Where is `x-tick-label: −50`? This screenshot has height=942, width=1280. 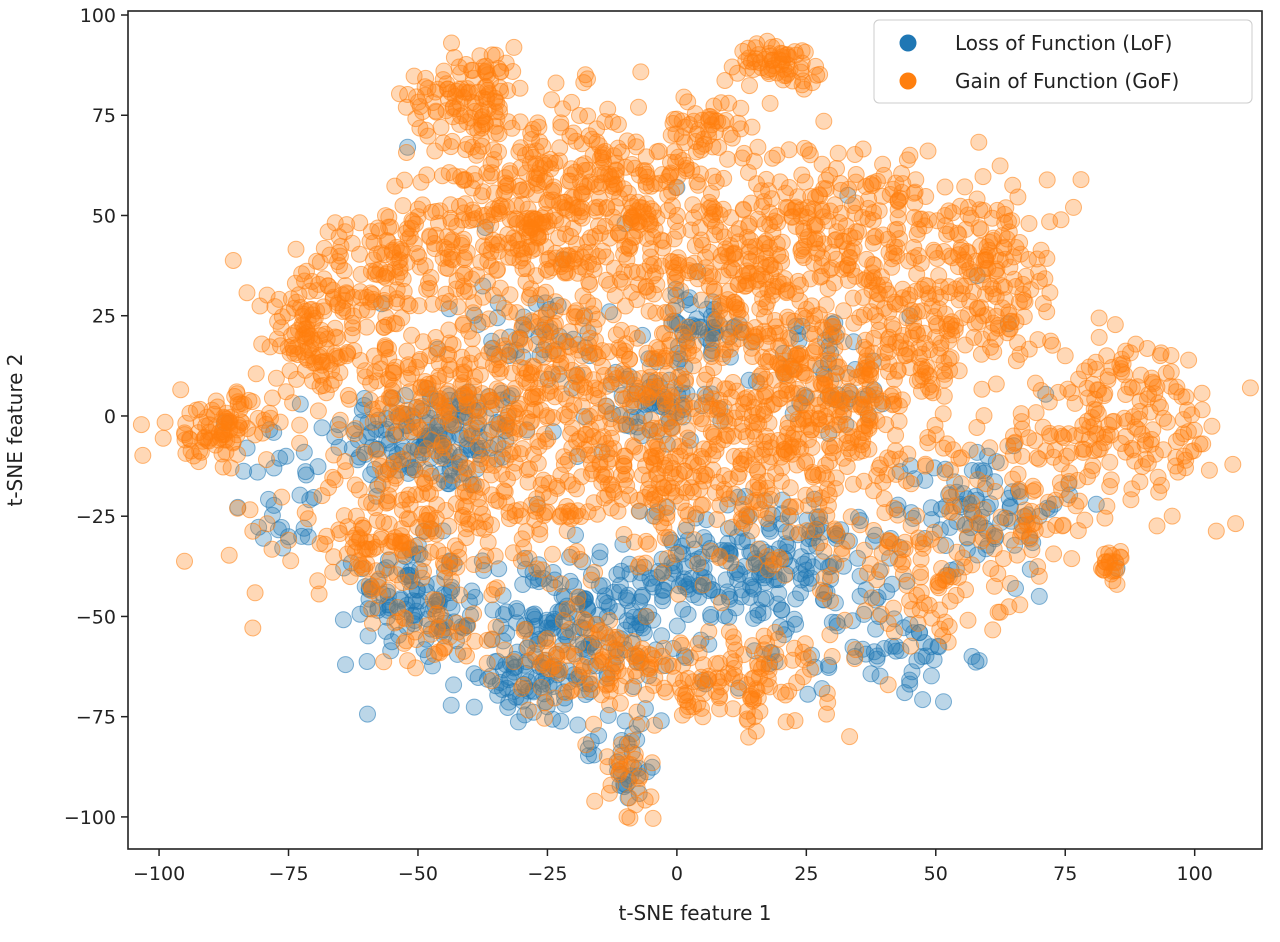 x-tick-label: −50 is located at coordinates (418, 874).